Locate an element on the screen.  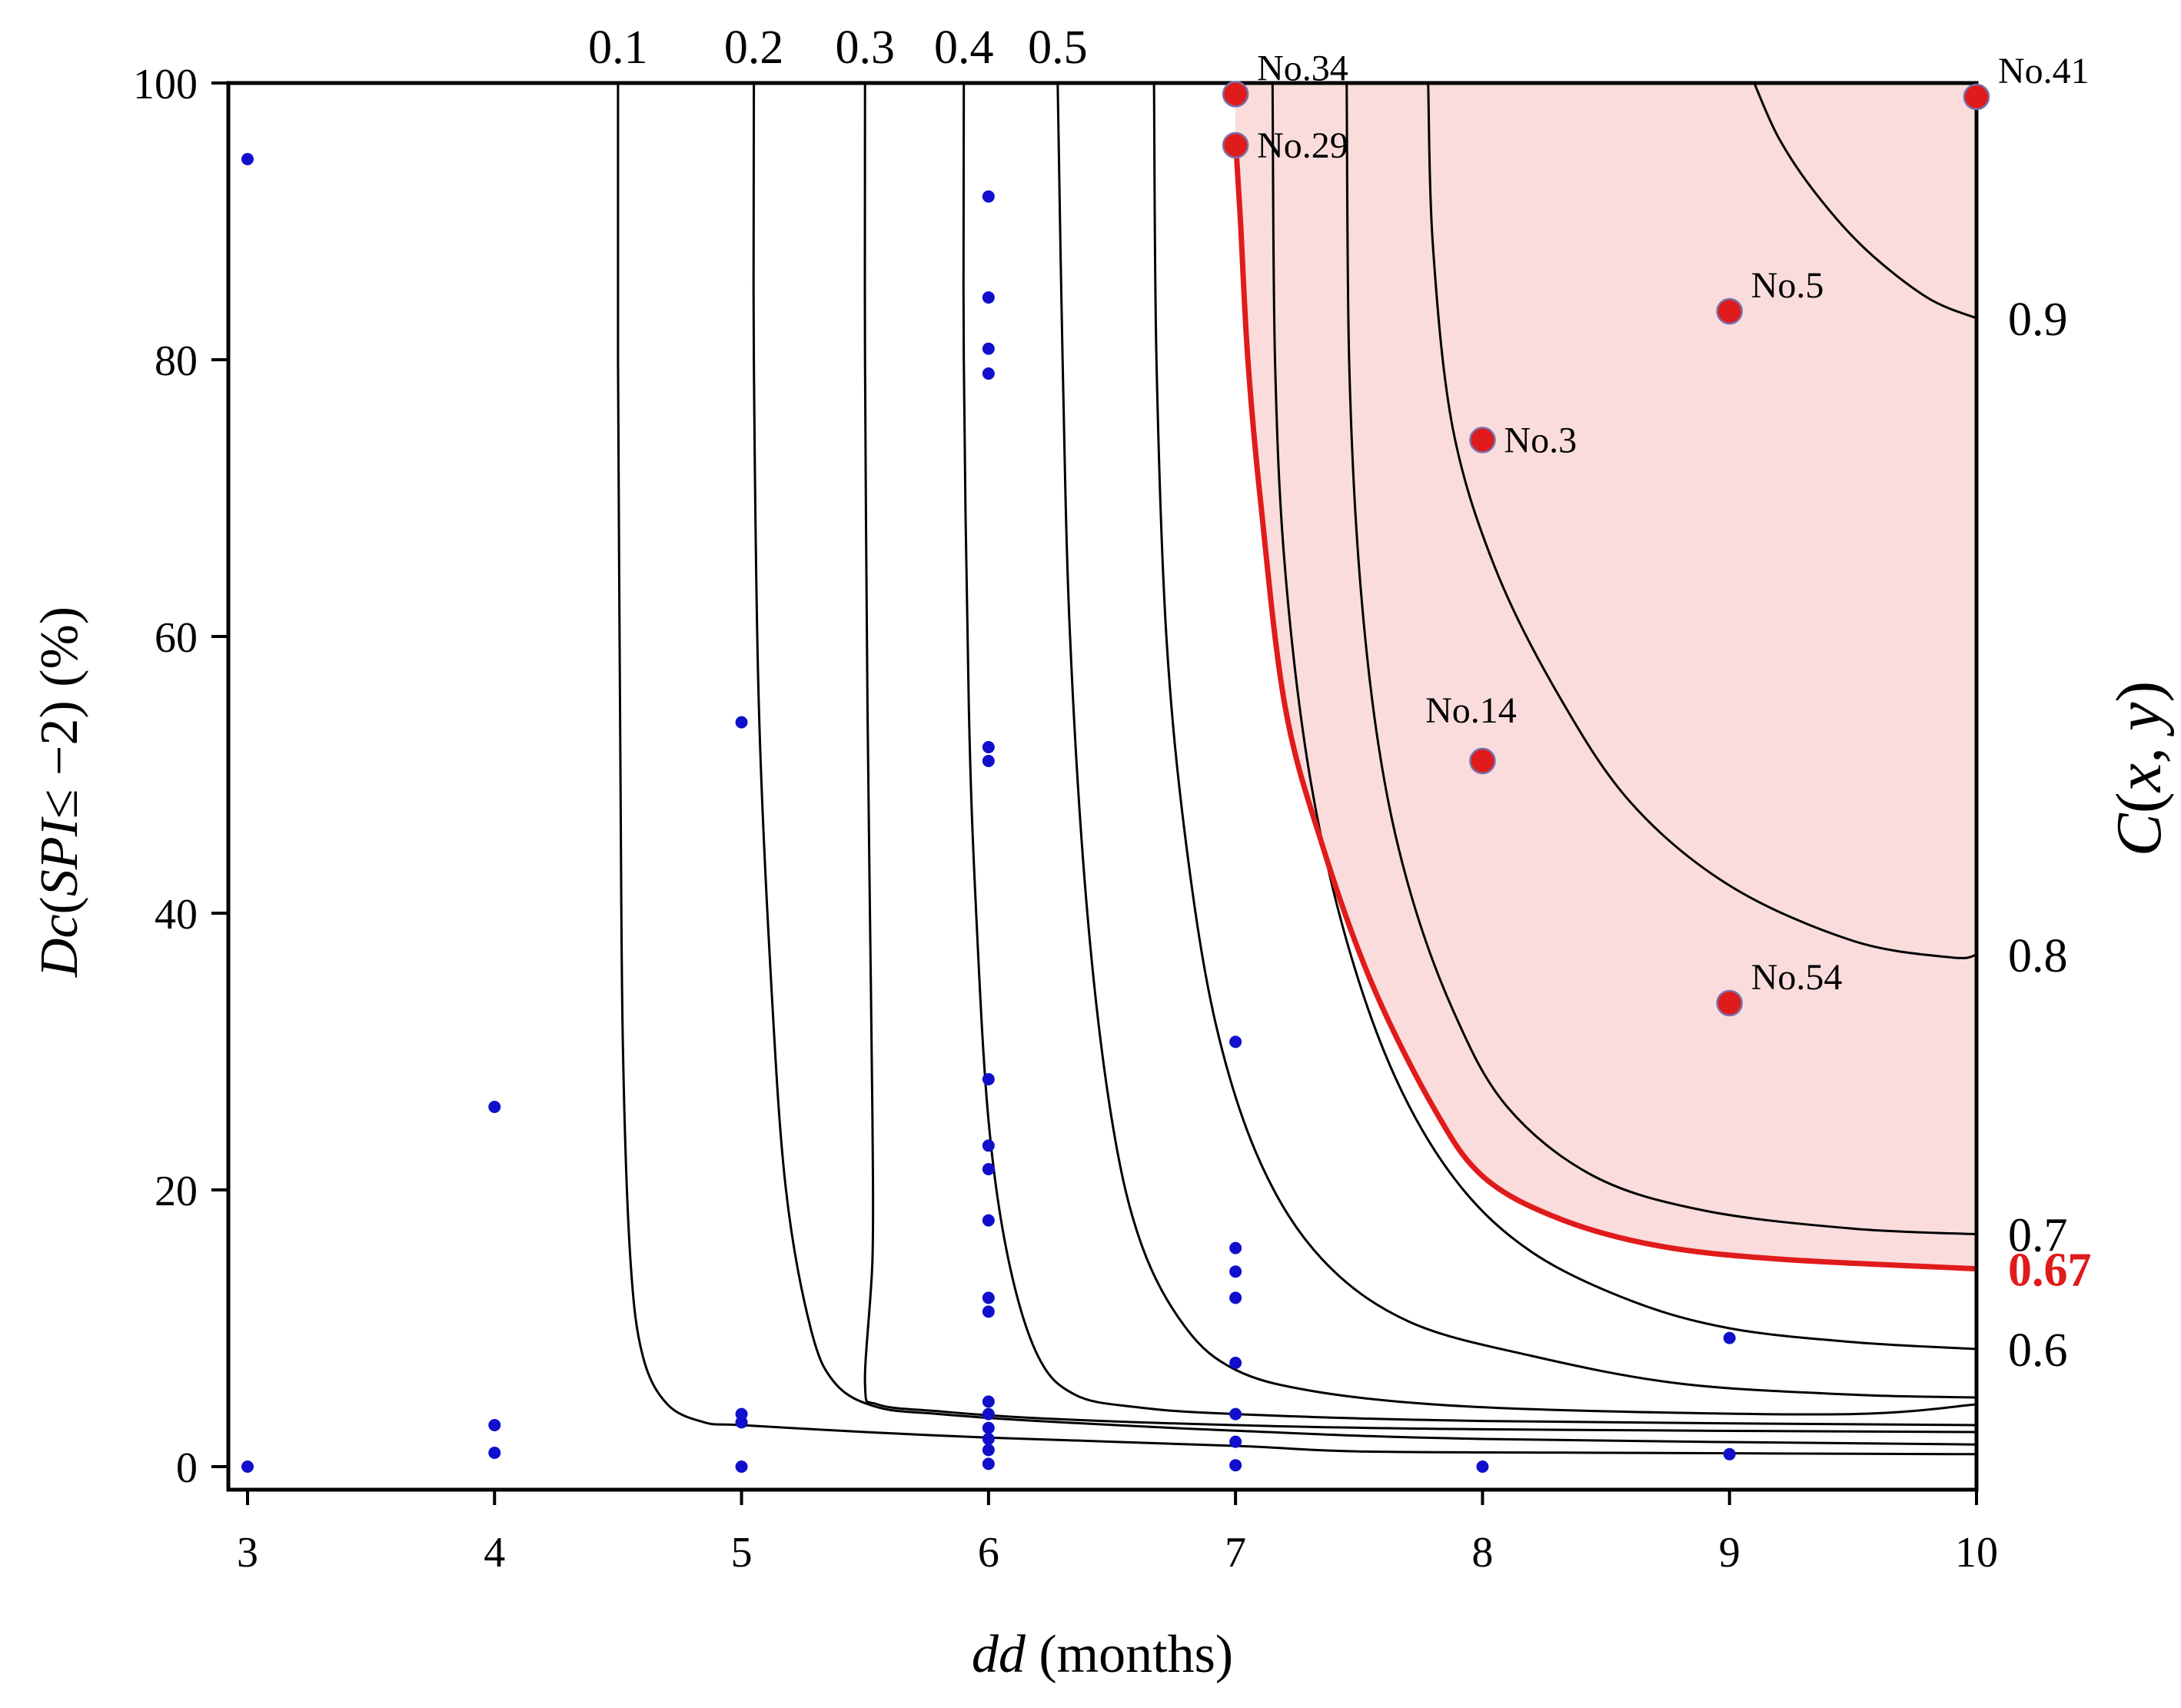
x-tick-label-6: 6 is located at coordinates (988, 1553).